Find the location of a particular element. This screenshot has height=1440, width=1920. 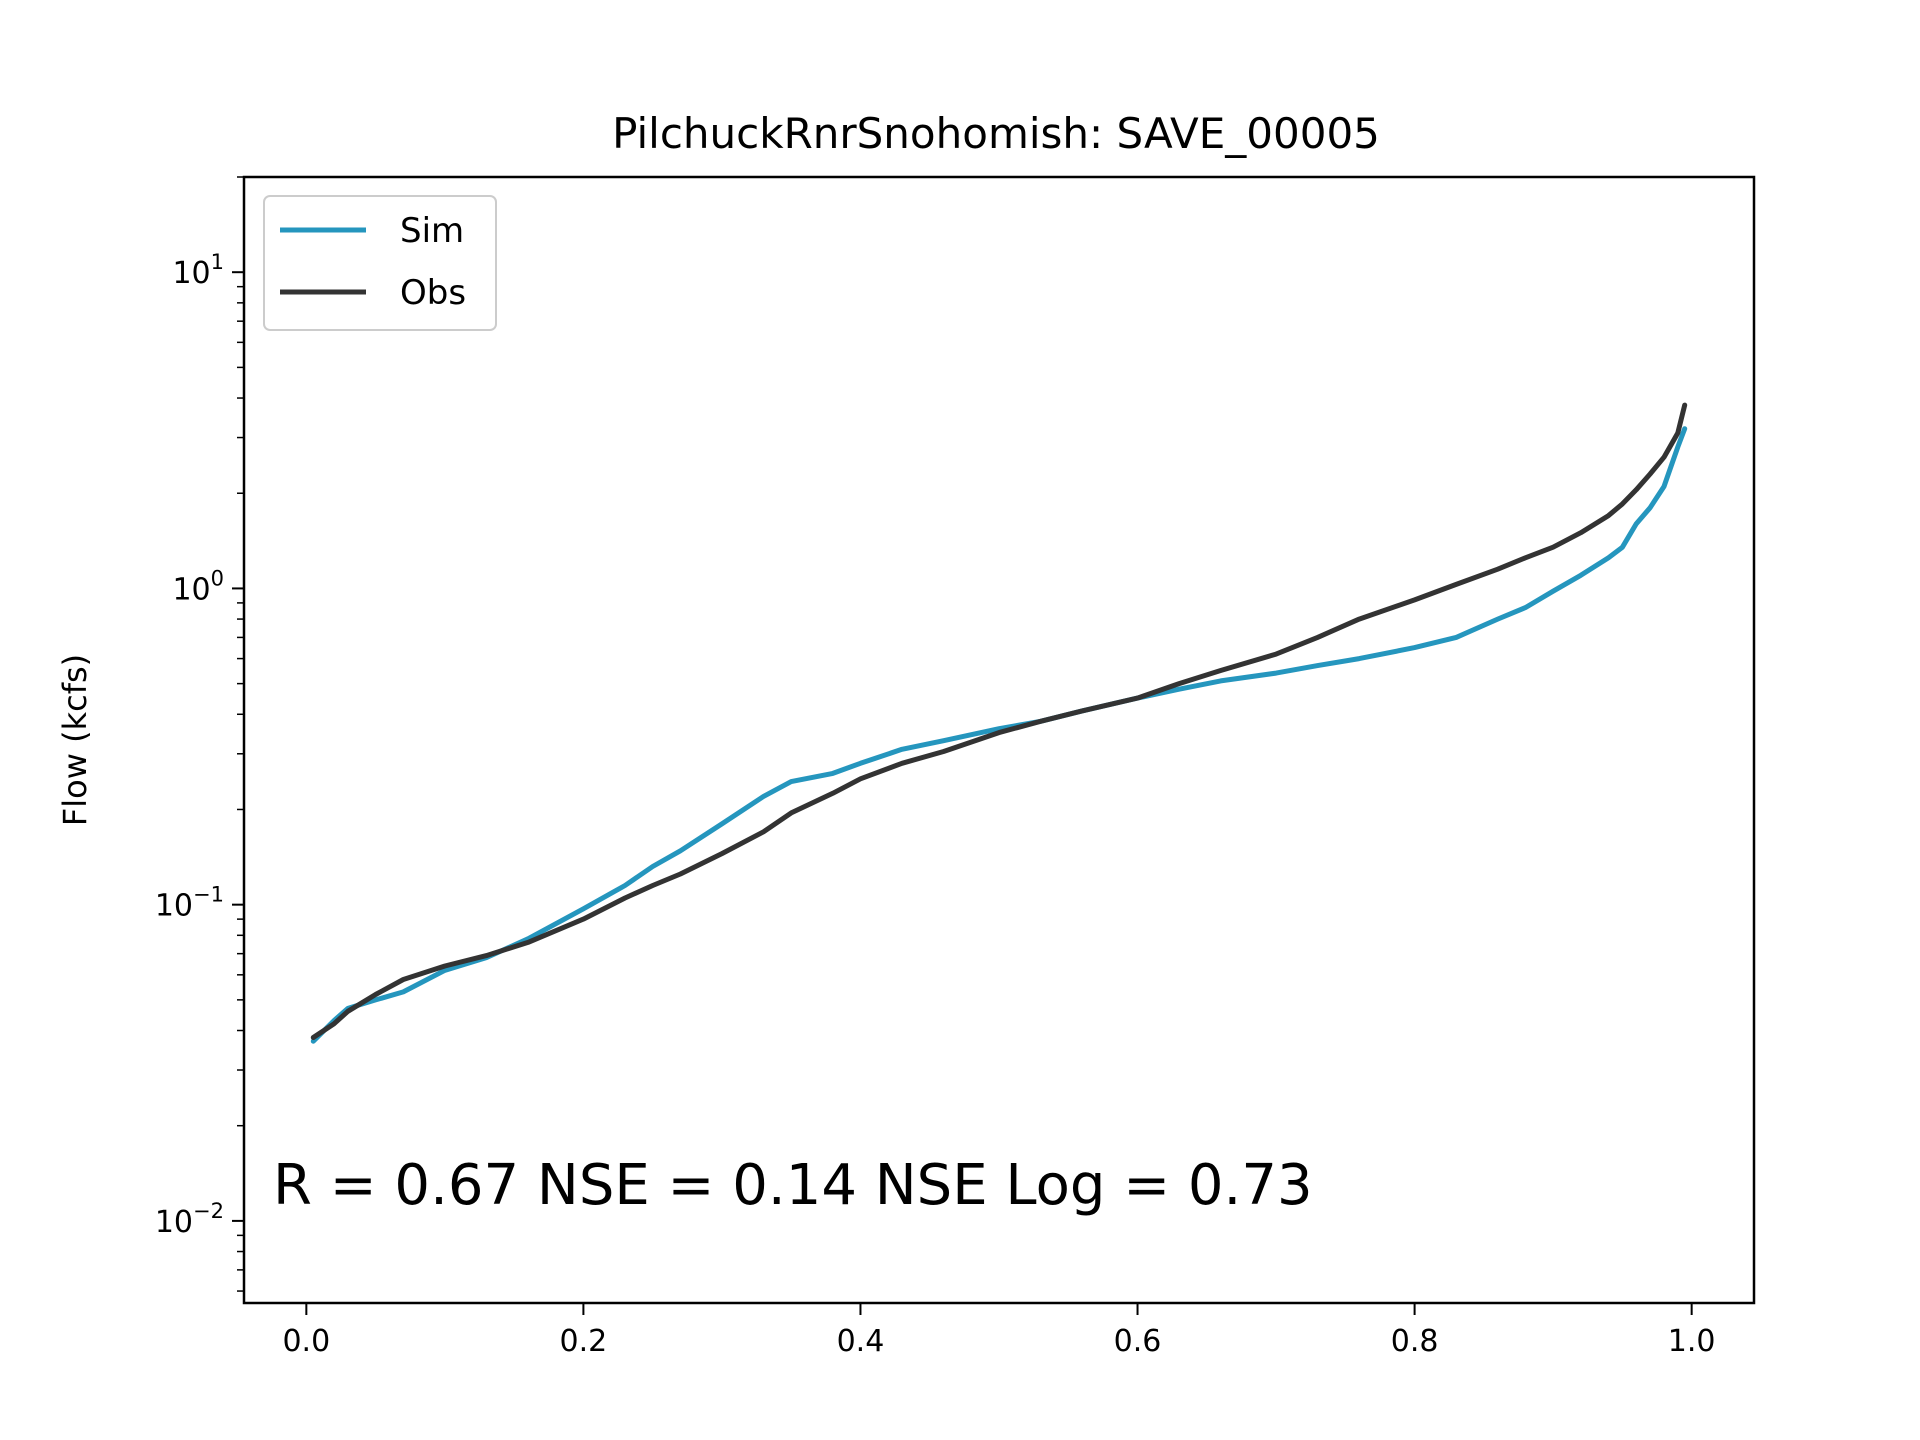

legend-label-obs: Obs is located at coordinates (433, 293).